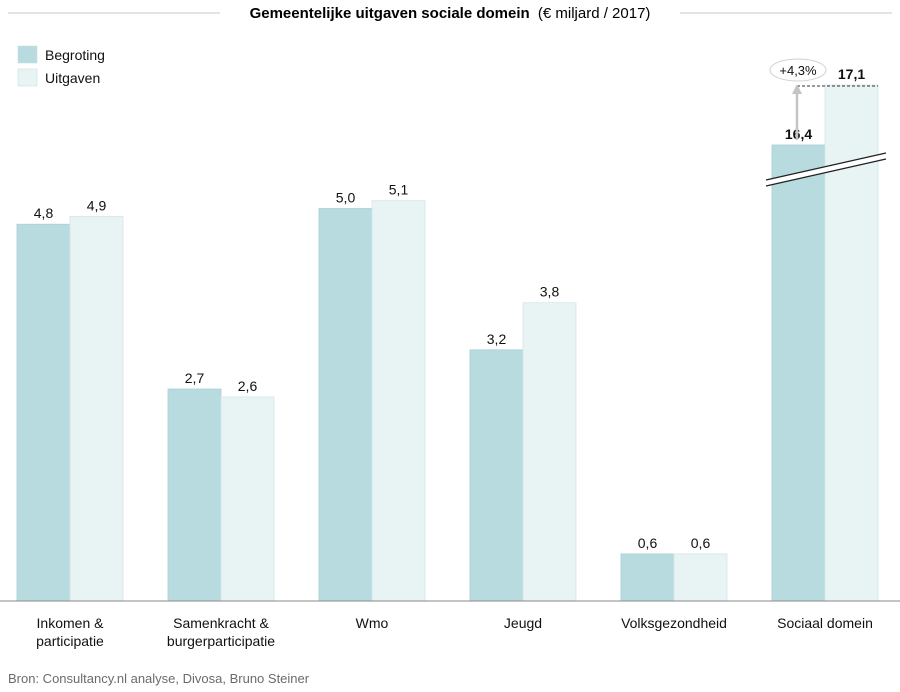  What do you see at coordinates (70, 632) in the screenshot?
I see `category-label-0: Inkomen & participatie` at bounding box center [70, 632].